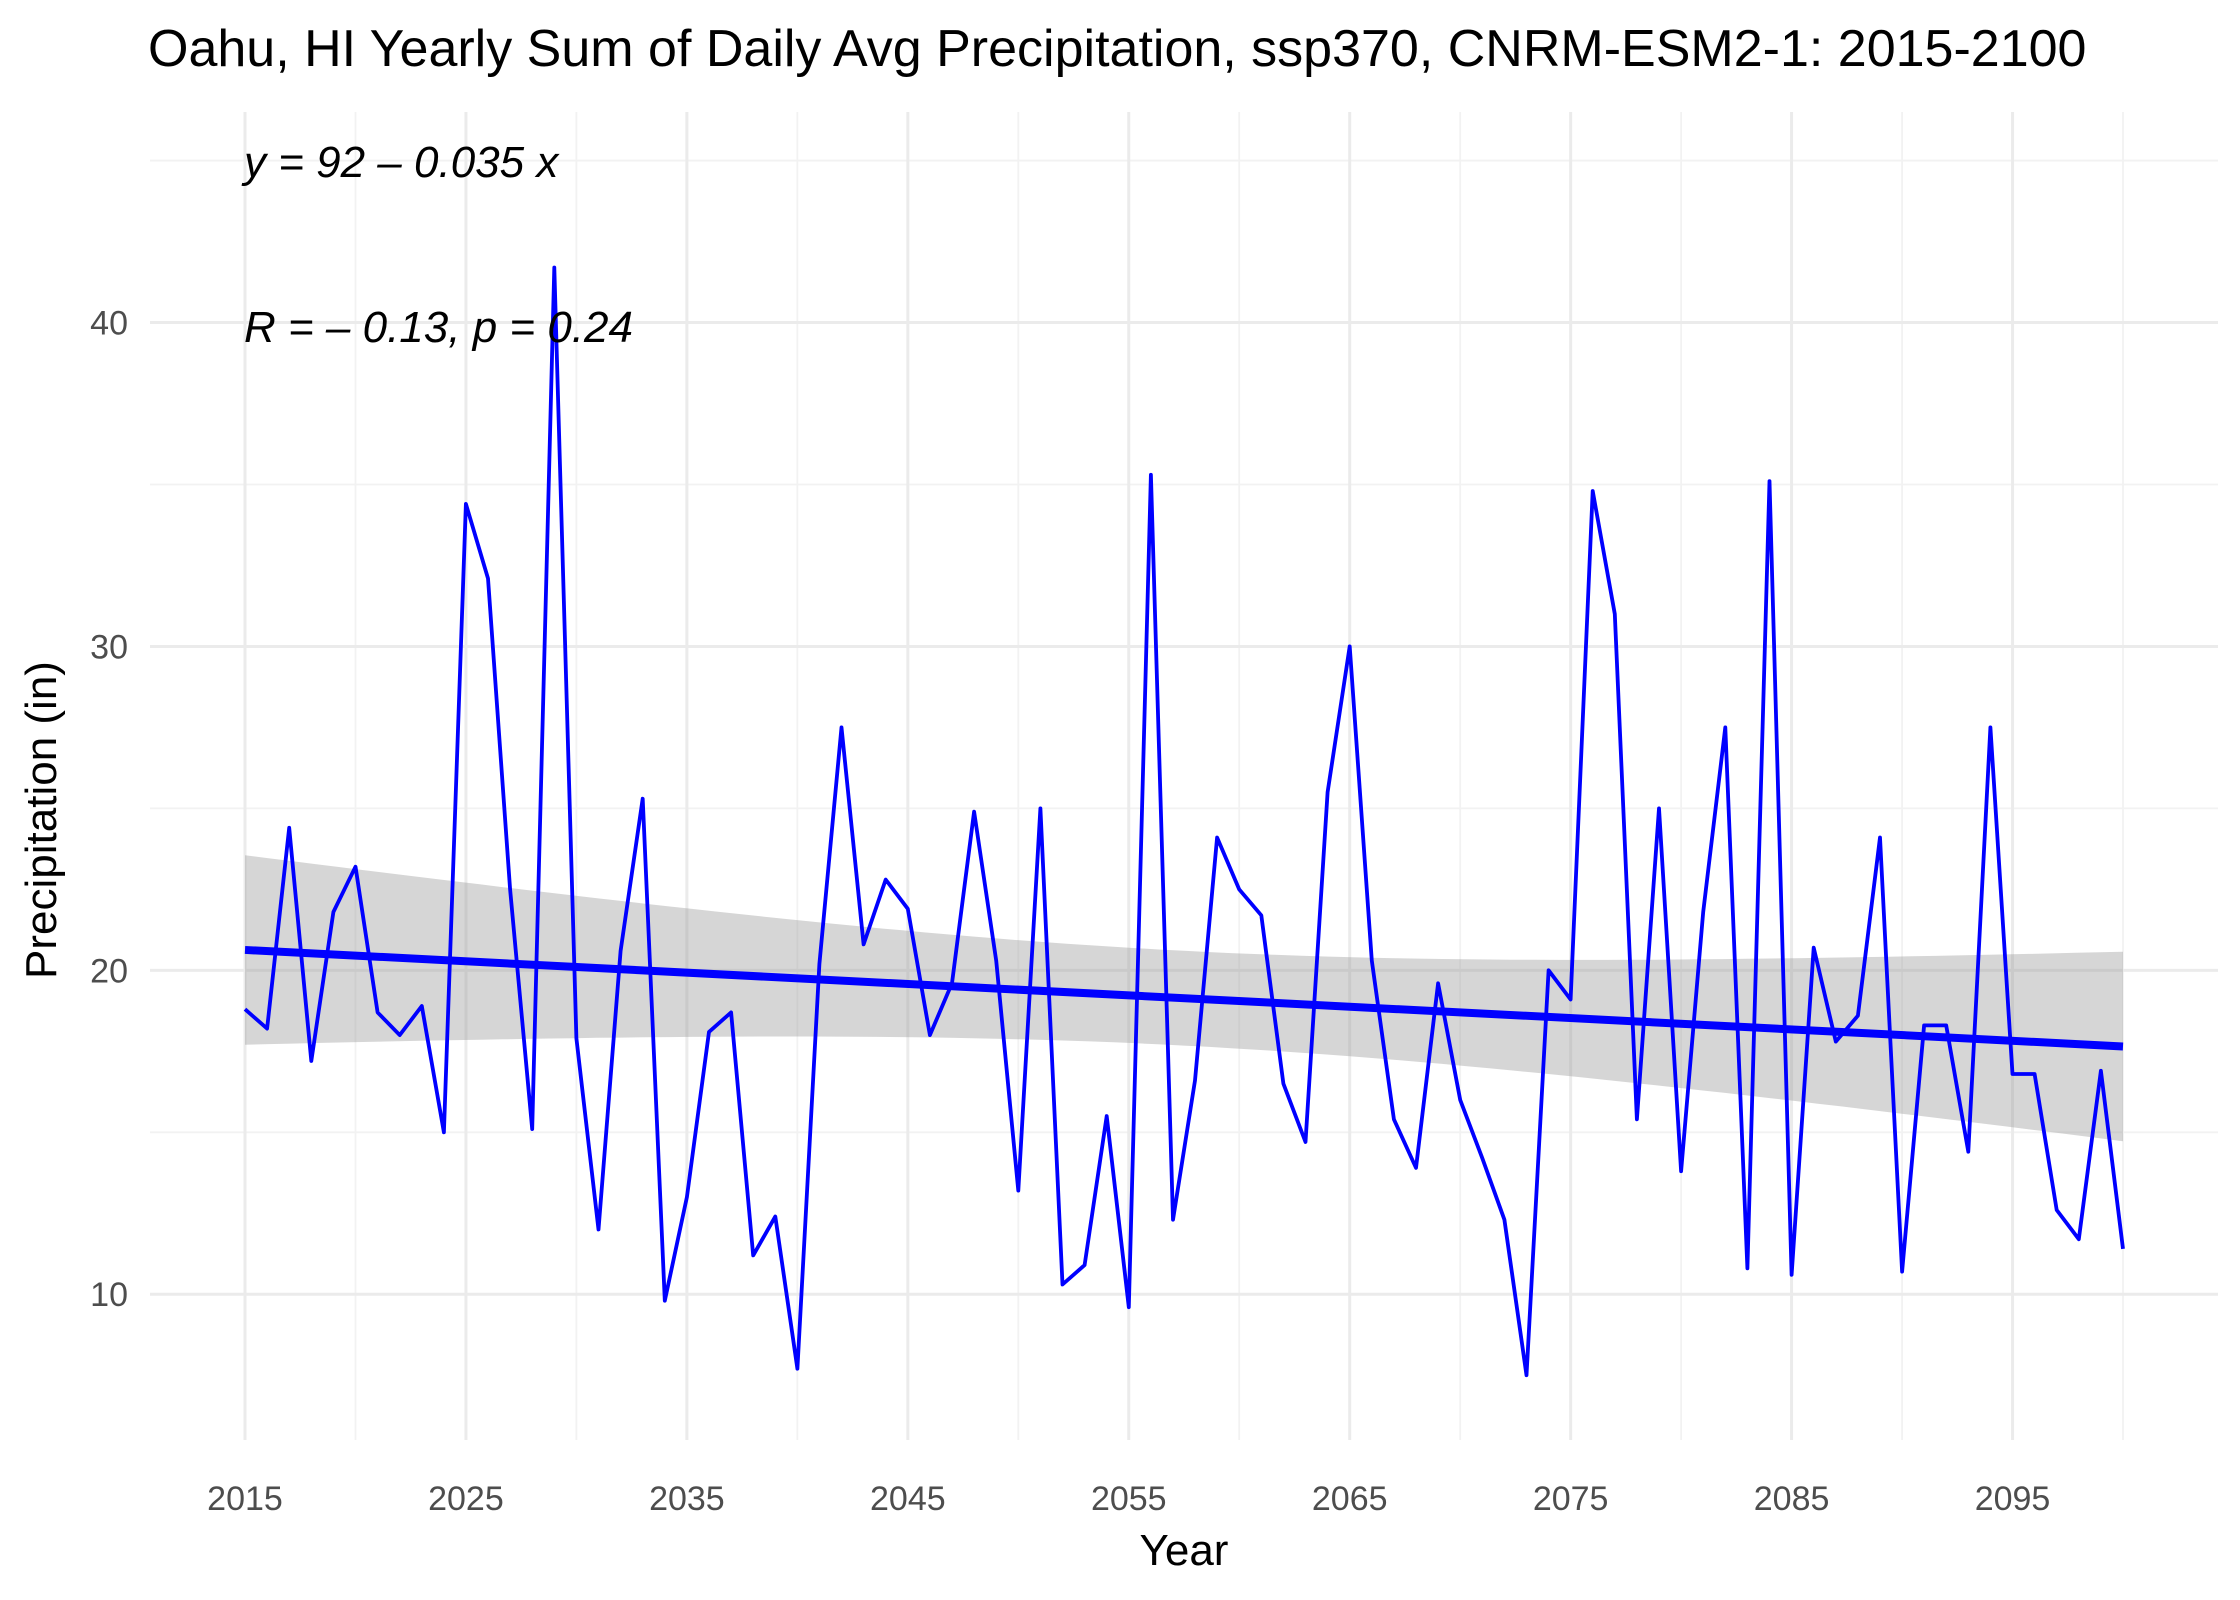  What do you see at coordinates (466, 1499) in the screenshot?
I see `x-tick-label: 2025` at bounding box center [466, 1499].